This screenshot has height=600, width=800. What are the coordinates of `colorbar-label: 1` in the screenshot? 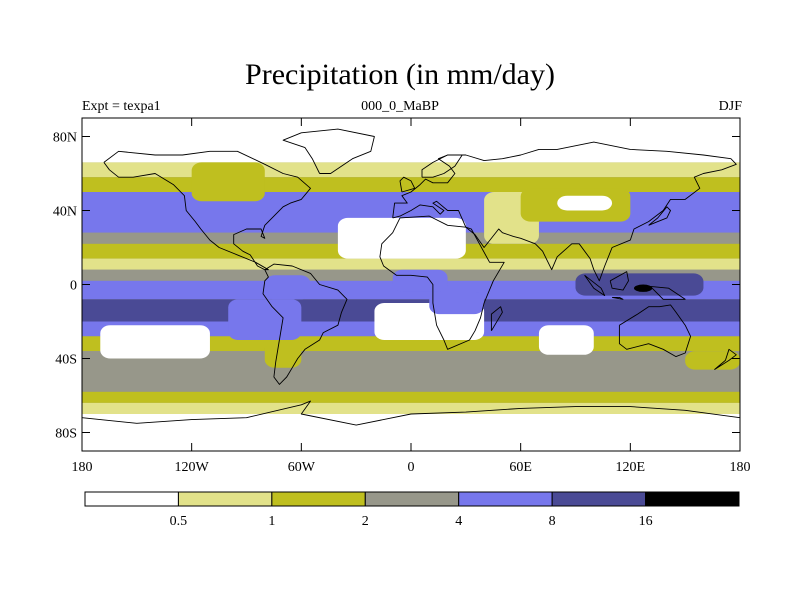 It's located at (271, 521).